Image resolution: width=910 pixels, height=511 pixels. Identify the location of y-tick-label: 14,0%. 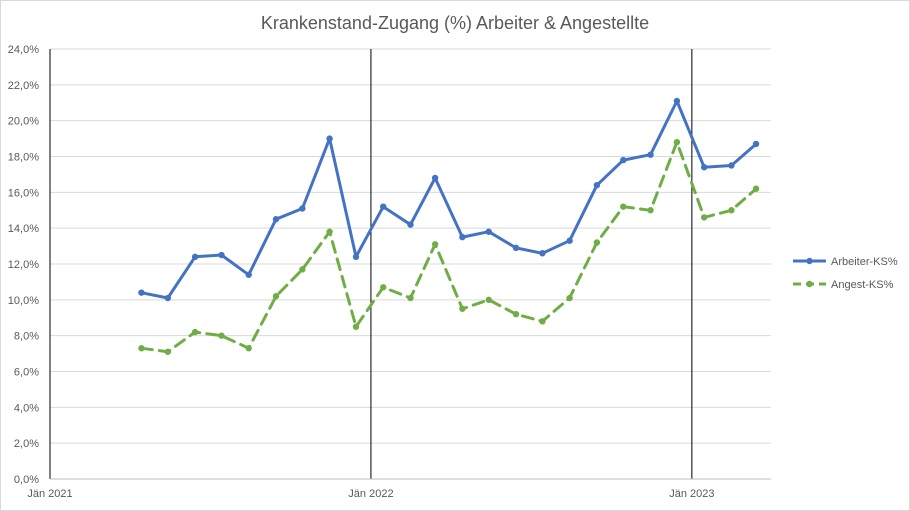
(23, 229).